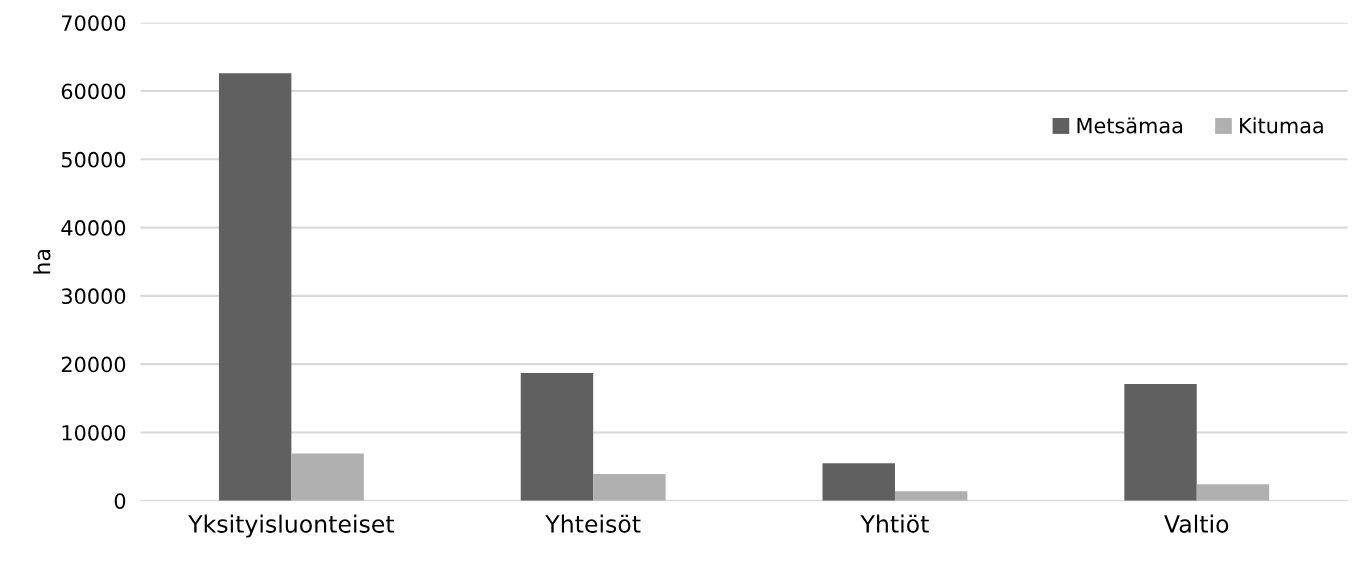 This screenshot has height=569, width=1364. Describe the element at coordinates (93, 364) in the screenshot. I see `y-tick-label: 20000` at that location.